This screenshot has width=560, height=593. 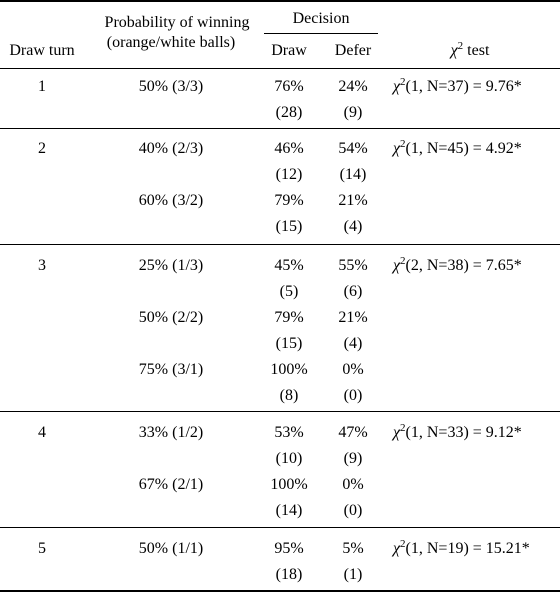 What do you see at coordinates (171, 484) in the screenshot?
I see `probability-cell: 67% (2/1)` at bounding box center [171, 484].